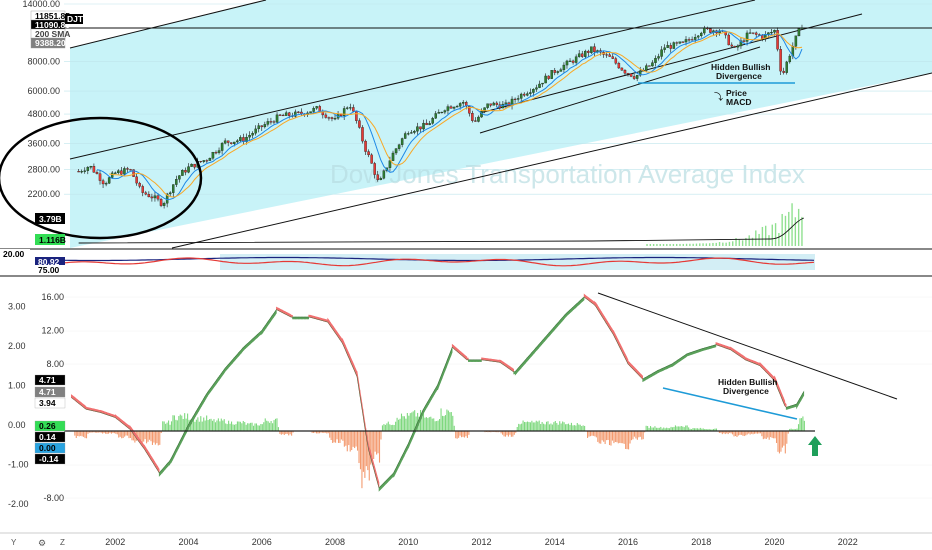 The height and width of the screenshot is (550, 932). What do you see at coordinates (62, 542) in the screenshot?
I see `scale-z-button: Z` at bounding box center [62, 542].